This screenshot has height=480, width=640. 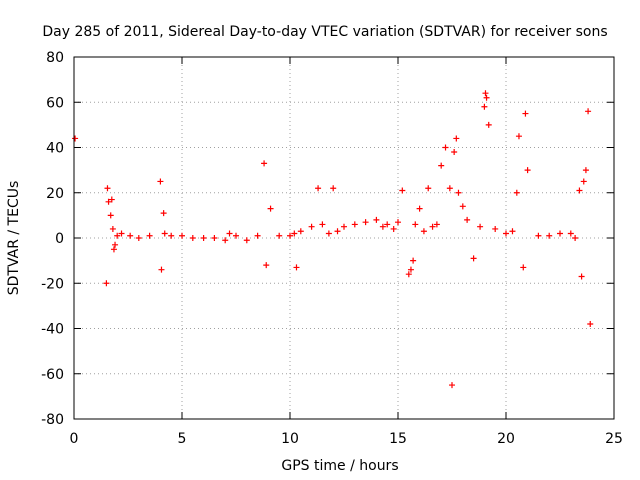 What do you see at coordinates (506, 439) in the screenshot?
I see `x-tick-label: 20` at bounding box center [506, 439].